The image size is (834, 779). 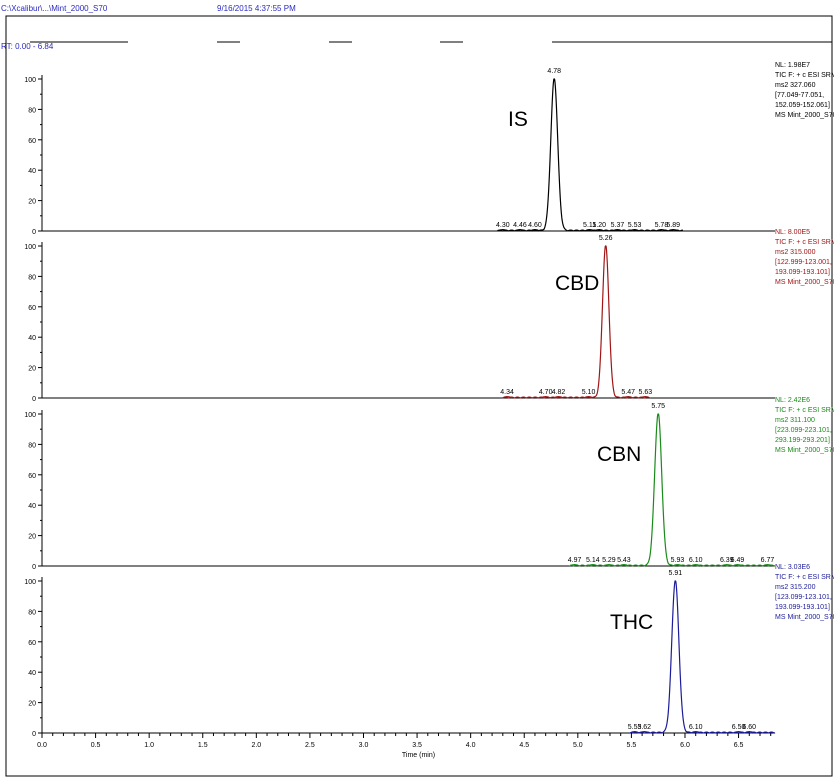 I want to click on noise-peak-label: 4.46, so click(x=520, y=225).